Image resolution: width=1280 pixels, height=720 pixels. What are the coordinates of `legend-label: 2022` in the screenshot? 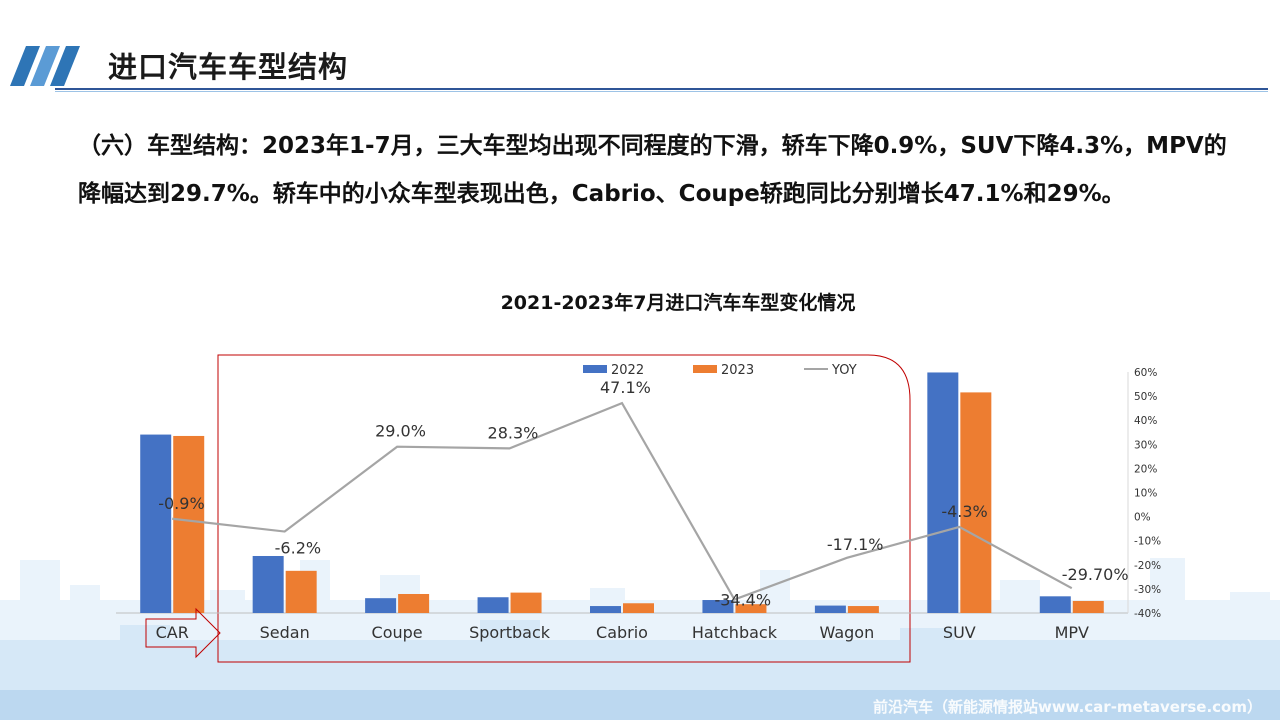 It's located at (627, 370).